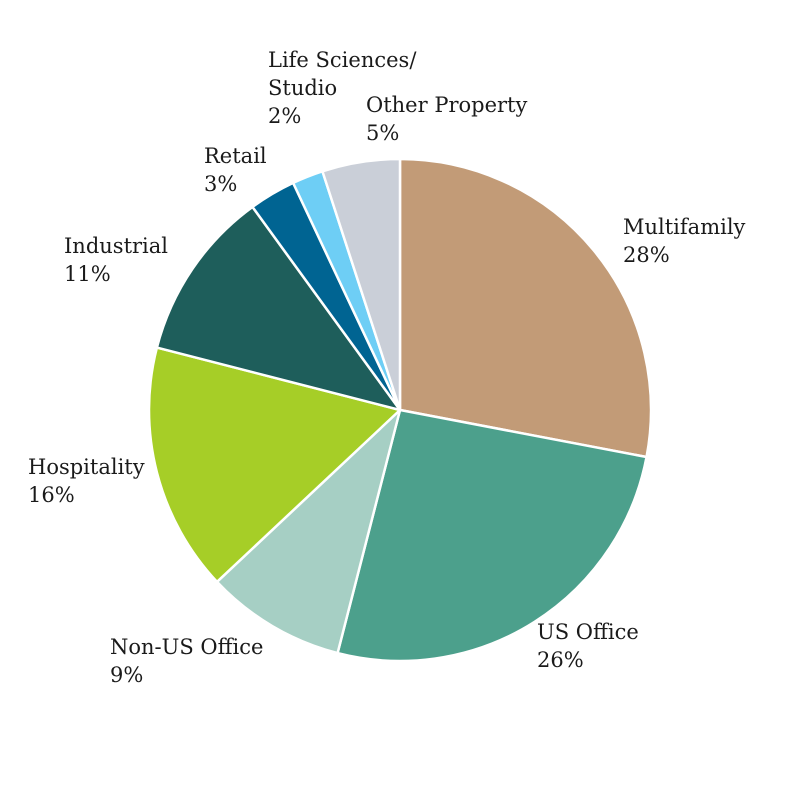  Describe the element at coordinates (190, 661) in the screenshot. I see `label-non-us-office: Non-US Office 9%` at that location.